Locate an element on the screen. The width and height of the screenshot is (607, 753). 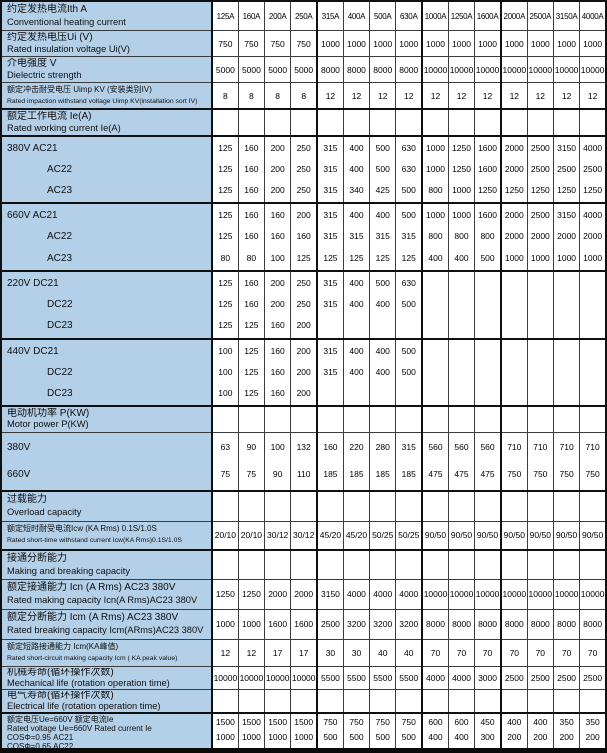
mechanical-life-cell-315A: 5500 is located at coordinates (330, 677).